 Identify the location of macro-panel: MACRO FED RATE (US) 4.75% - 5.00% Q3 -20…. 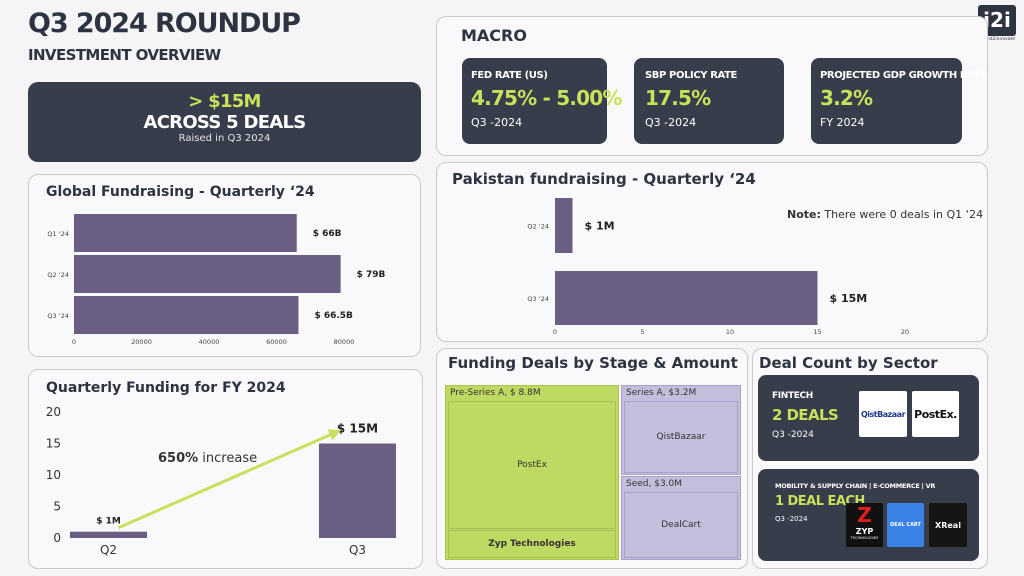
(712, 86).